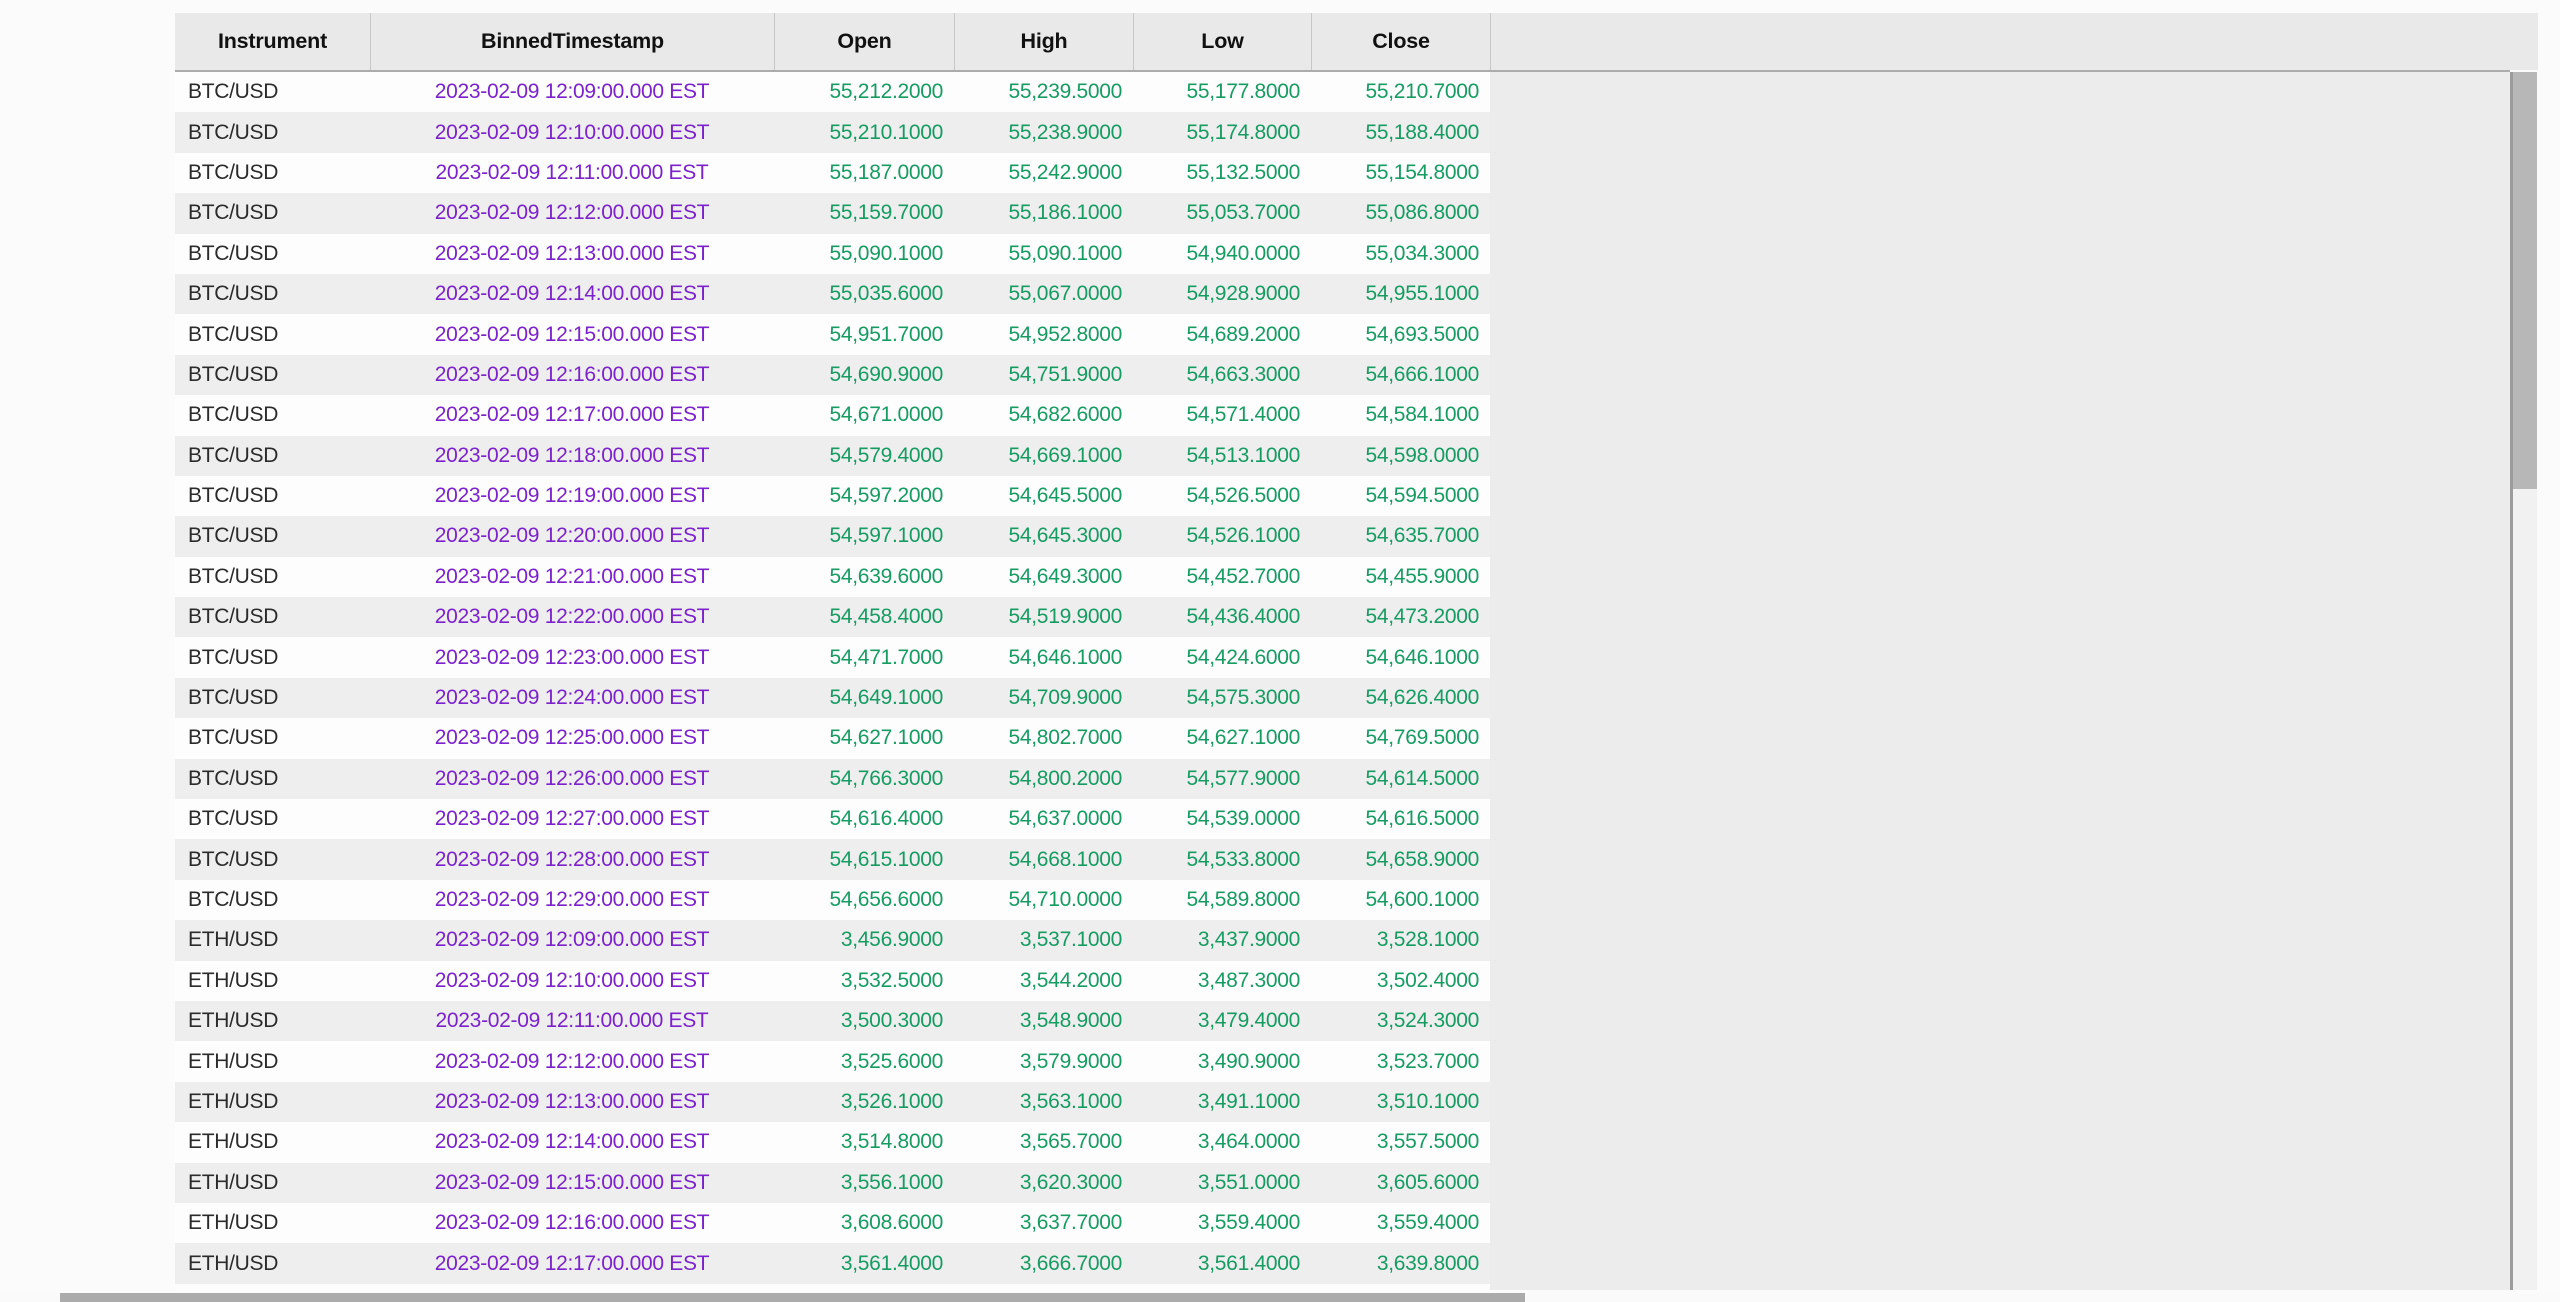 The width and height of the screenshot is (2560, 1302). What do you see at coordinates (1070, 940) in the screenshot?
I see `cell-high: 3,537.1000` at bounding box center [1070, 940].